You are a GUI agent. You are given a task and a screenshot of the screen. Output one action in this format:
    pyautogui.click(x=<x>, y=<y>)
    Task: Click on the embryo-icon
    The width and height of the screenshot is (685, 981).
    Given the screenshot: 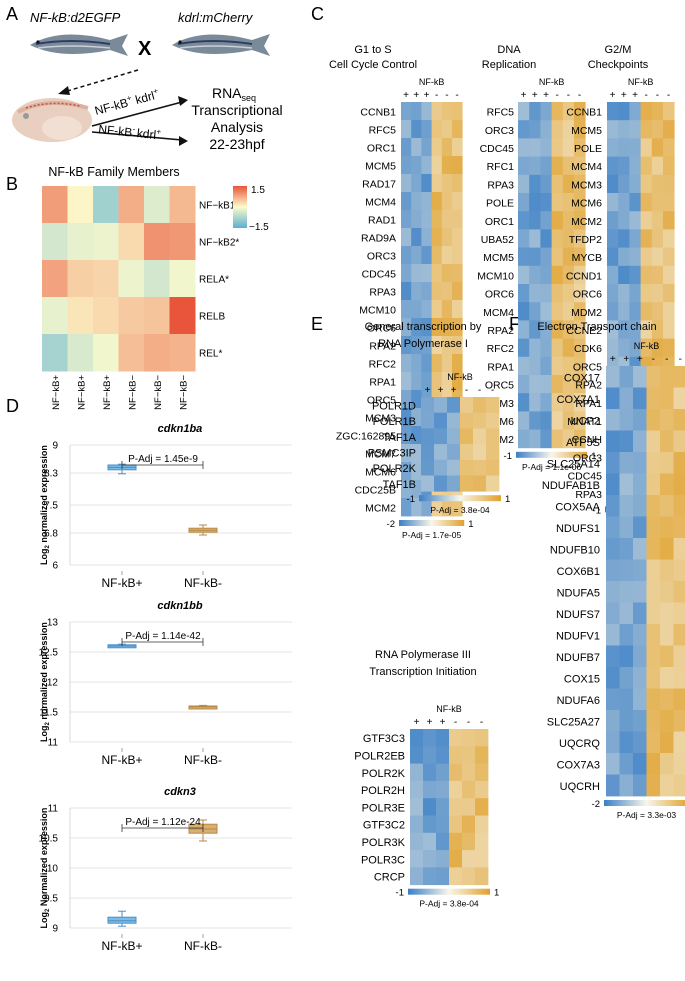 What is the action you would take?
    pyautogui.click(x=52, y=120)
    